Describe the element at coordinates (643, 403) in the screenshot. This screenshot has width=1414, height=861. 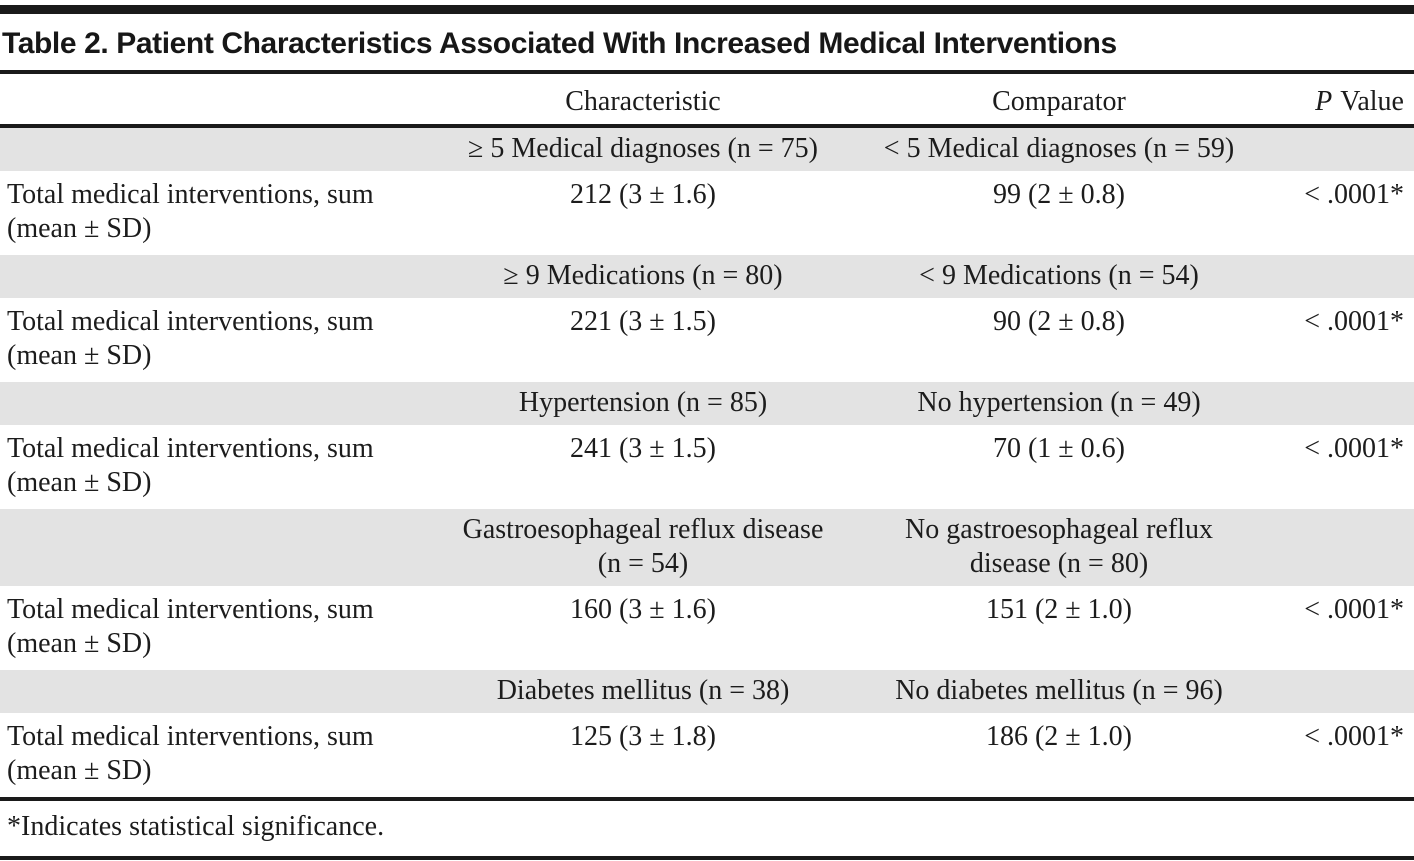
I see `characteristic-label: Hypertension (n = 85)` at that location.